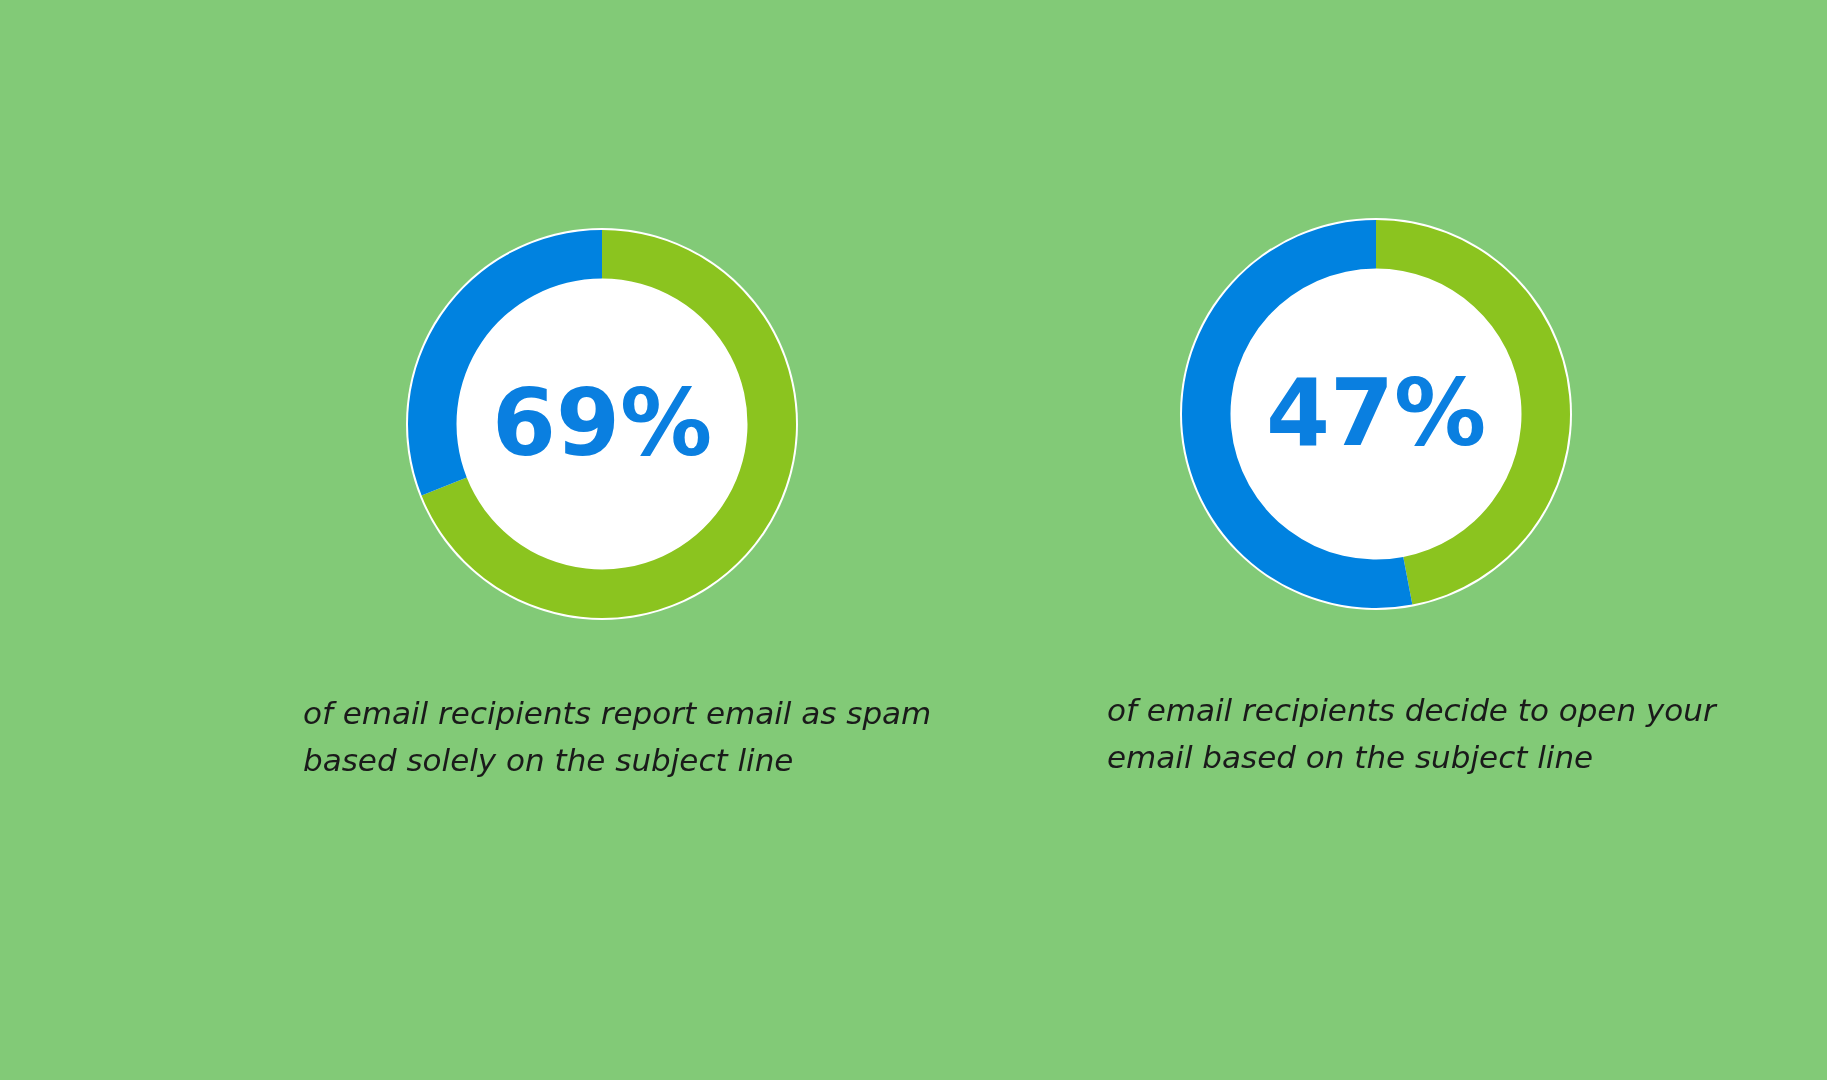 Image resolution: width=1827 pixels, height=1080 pixels. What do you see at coordinates (618, 737) in the screenshot?
I see `text: of email recipients report email as spam based solely on the subject line` at bounding box center [618, 737].